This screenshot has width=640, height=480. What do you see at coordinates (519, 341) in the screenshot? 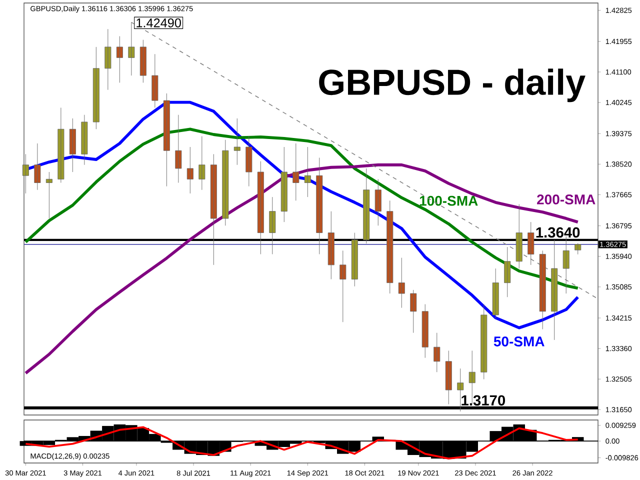
I see `series-label: 50-SMA` at bounding box center [519, 341].